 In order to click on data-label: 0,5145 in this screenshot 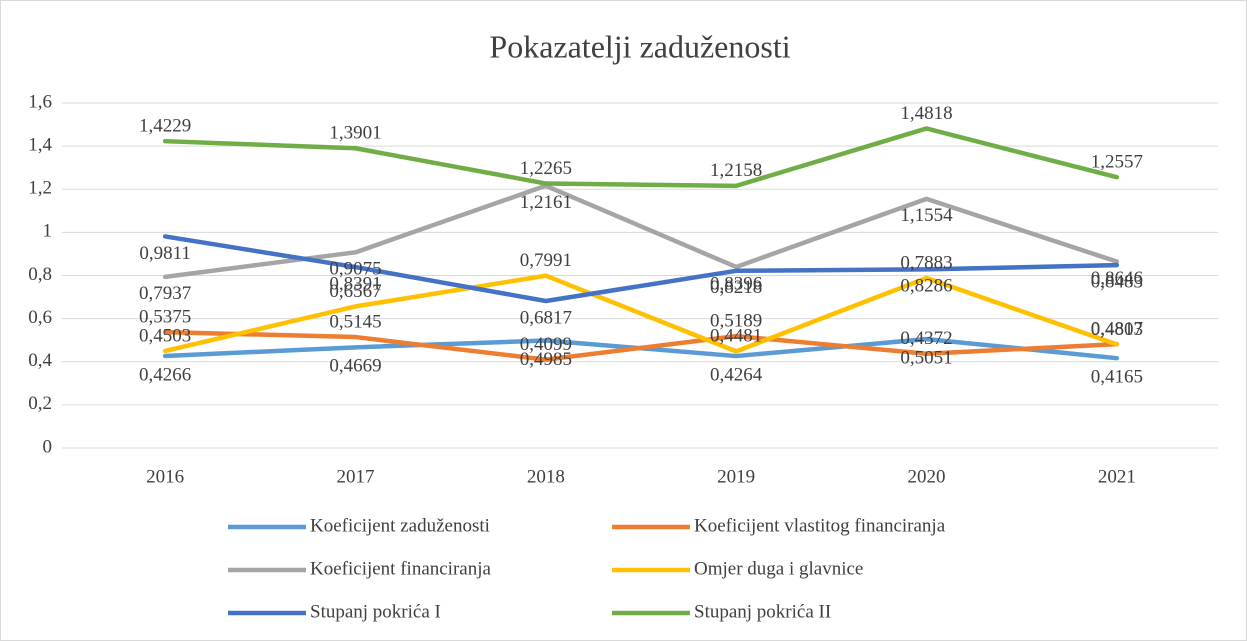, I will do `click(355, 321)`.